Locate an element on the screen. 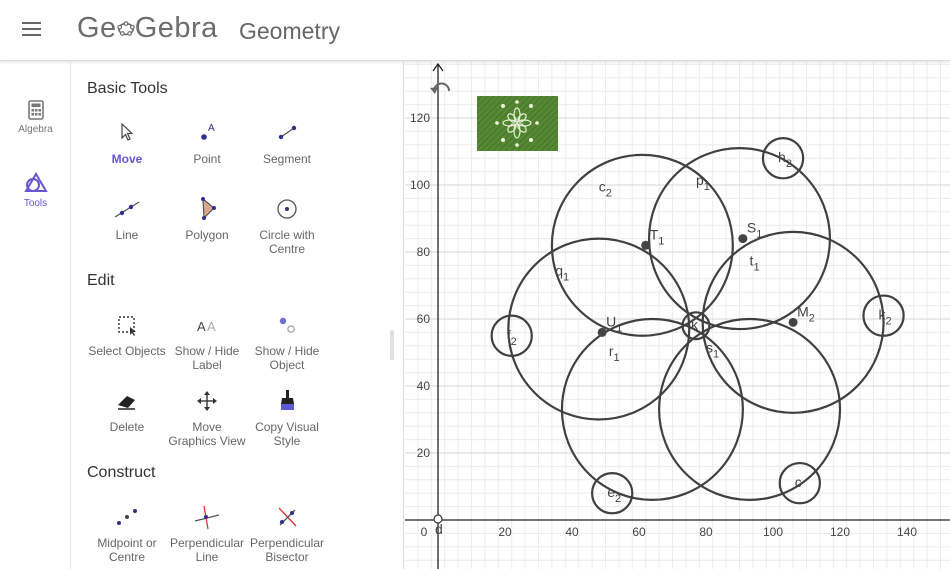 This screenshot has width=950, height=569. point-tool-icon: A is located at coordinates (208, 131).